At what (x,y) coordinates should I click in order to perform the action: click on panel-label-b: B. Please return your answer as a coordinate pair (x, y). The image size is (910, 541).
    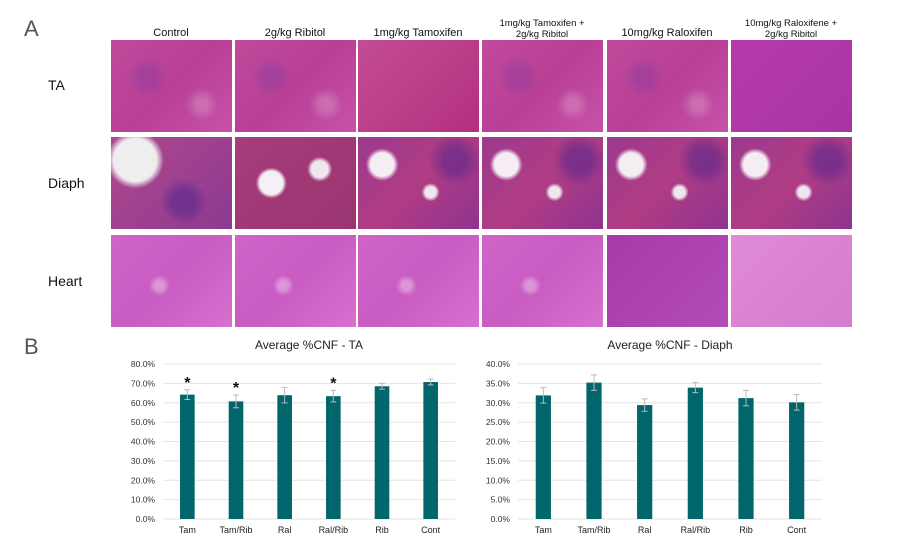
    Looking at the image, I should click on (31, 346).